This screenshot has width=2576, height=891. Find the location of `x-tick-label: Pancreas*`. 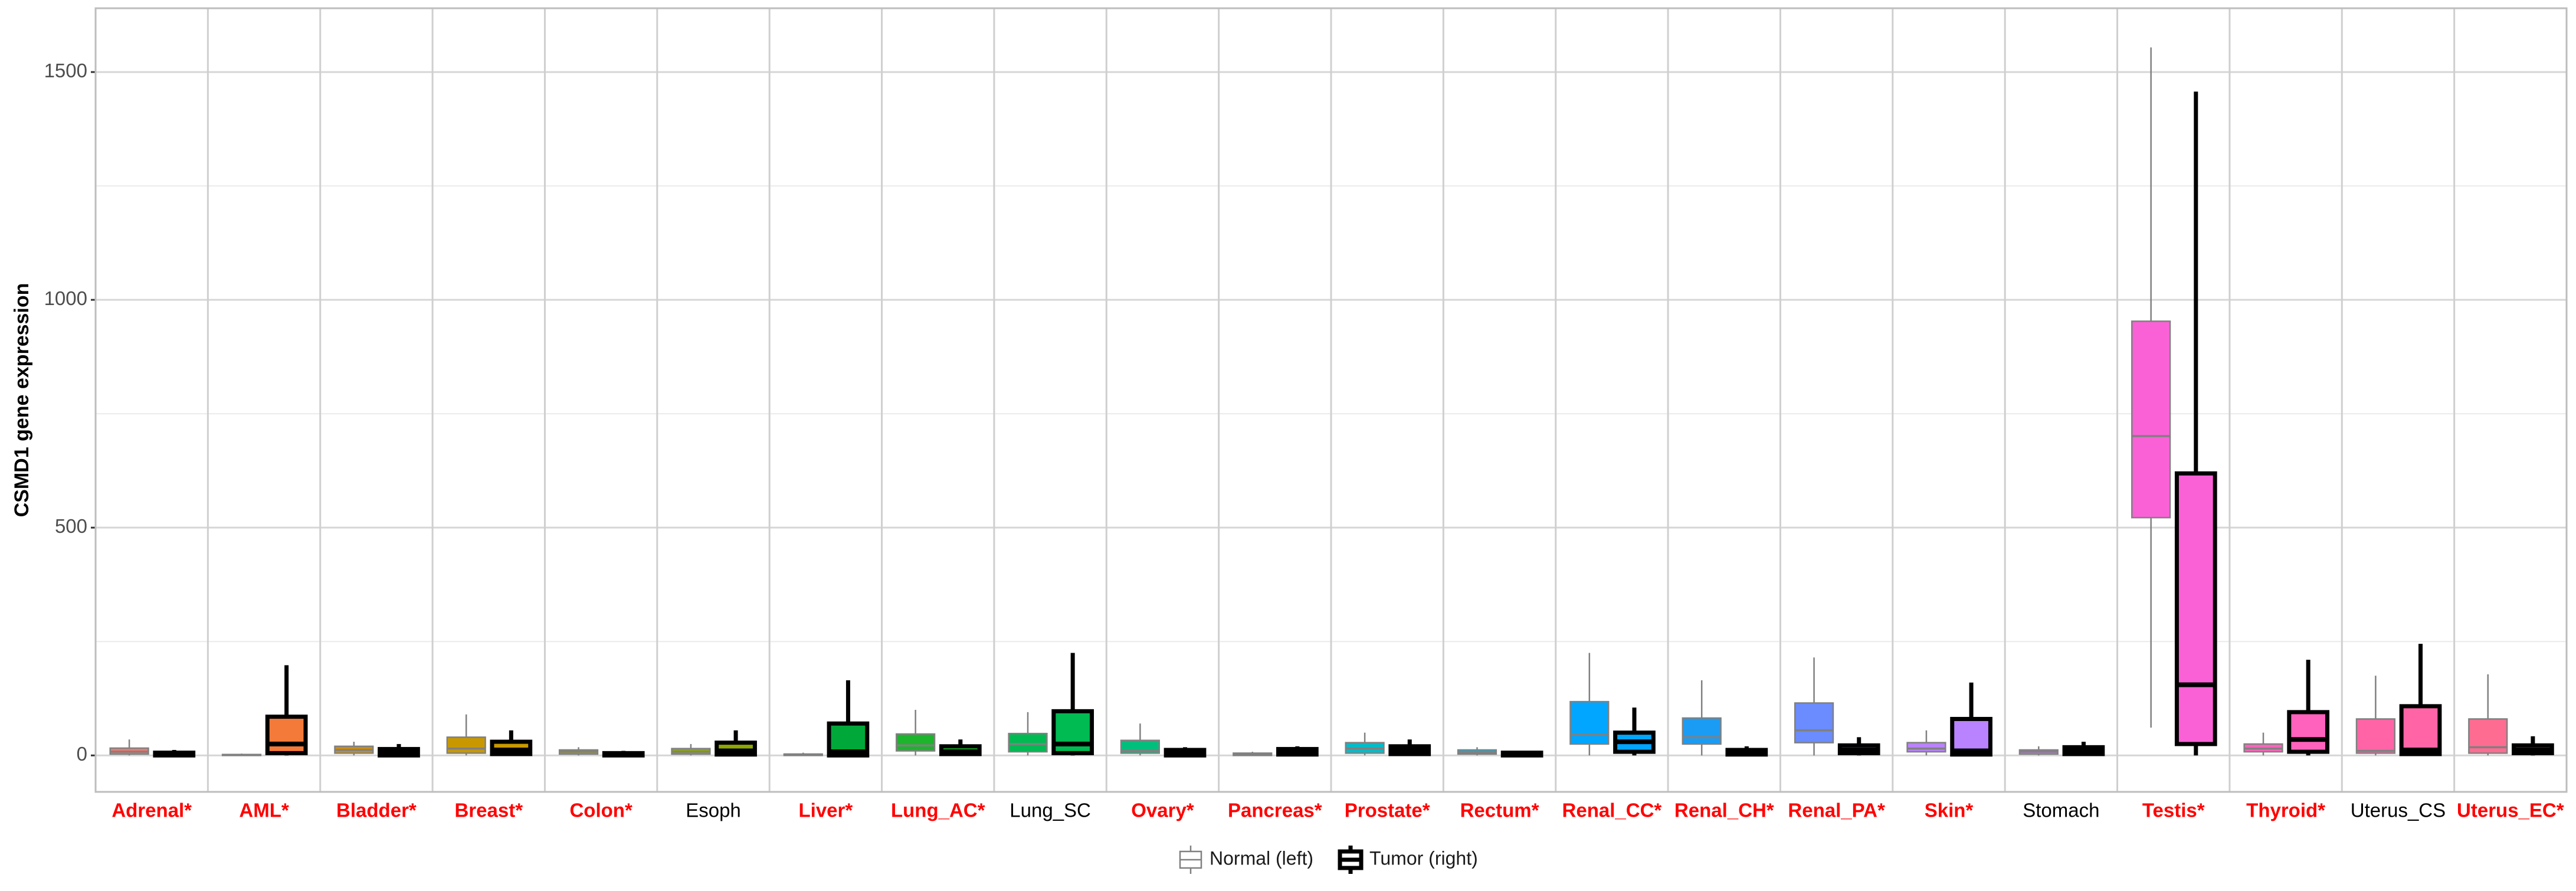

x-tick-label: Pancreas* is located at coordinates (1275, 810).